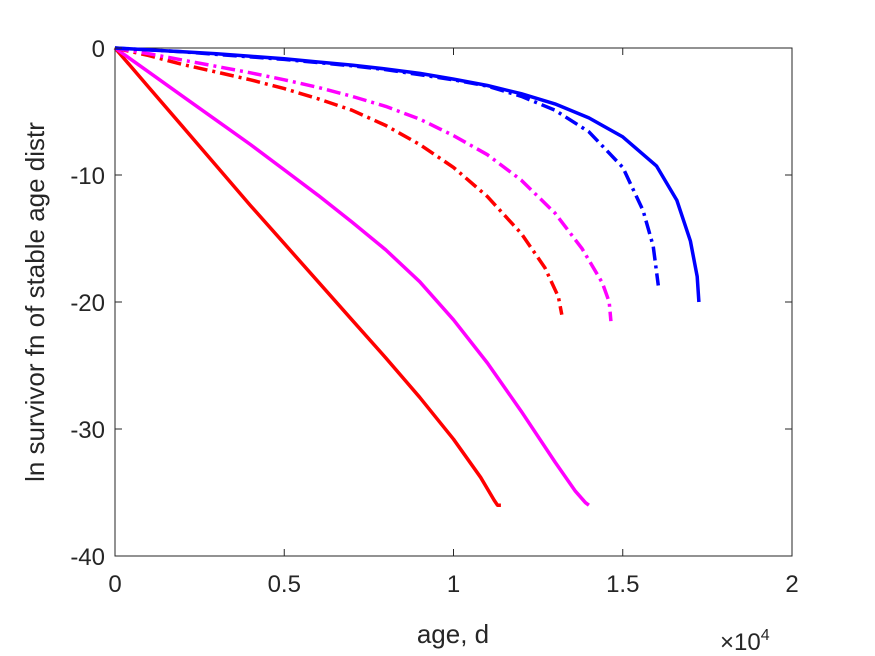 This screenshot has height=656, width=875. Describe the element at coordinates (284, 584) in the screenshot. I see `x-tick-label: 0.5` at that location.